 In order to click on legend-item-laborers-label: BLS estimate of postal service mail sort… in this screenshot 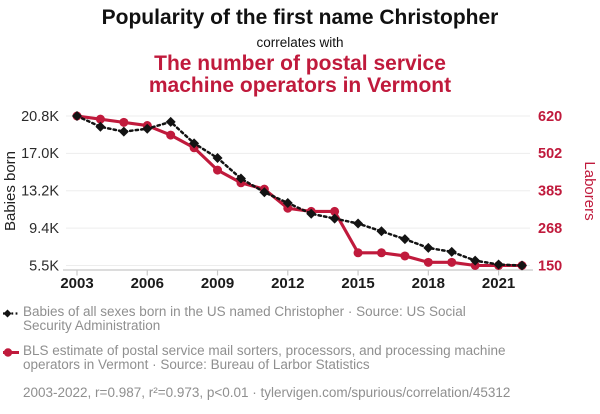, I will do `click(264, 358)`.